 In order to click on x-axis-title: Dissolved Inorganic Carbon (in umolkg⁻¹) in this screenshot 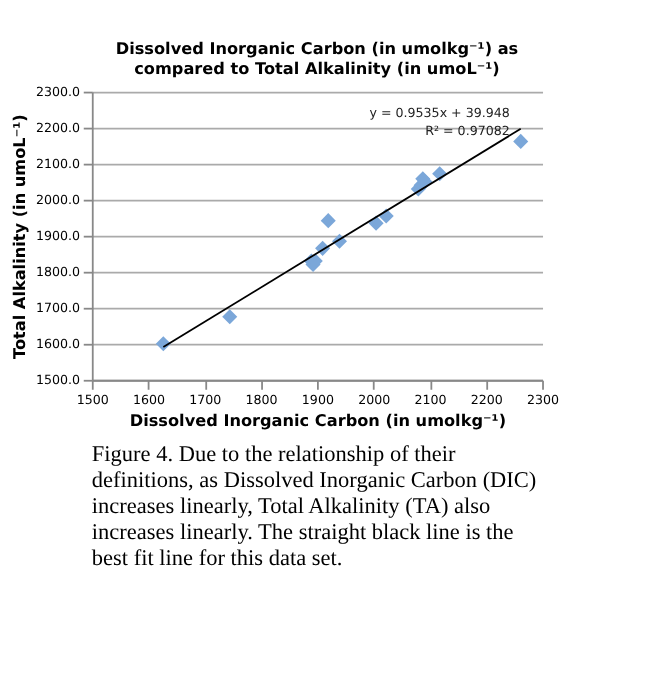, I will do `click(318, 419)`.